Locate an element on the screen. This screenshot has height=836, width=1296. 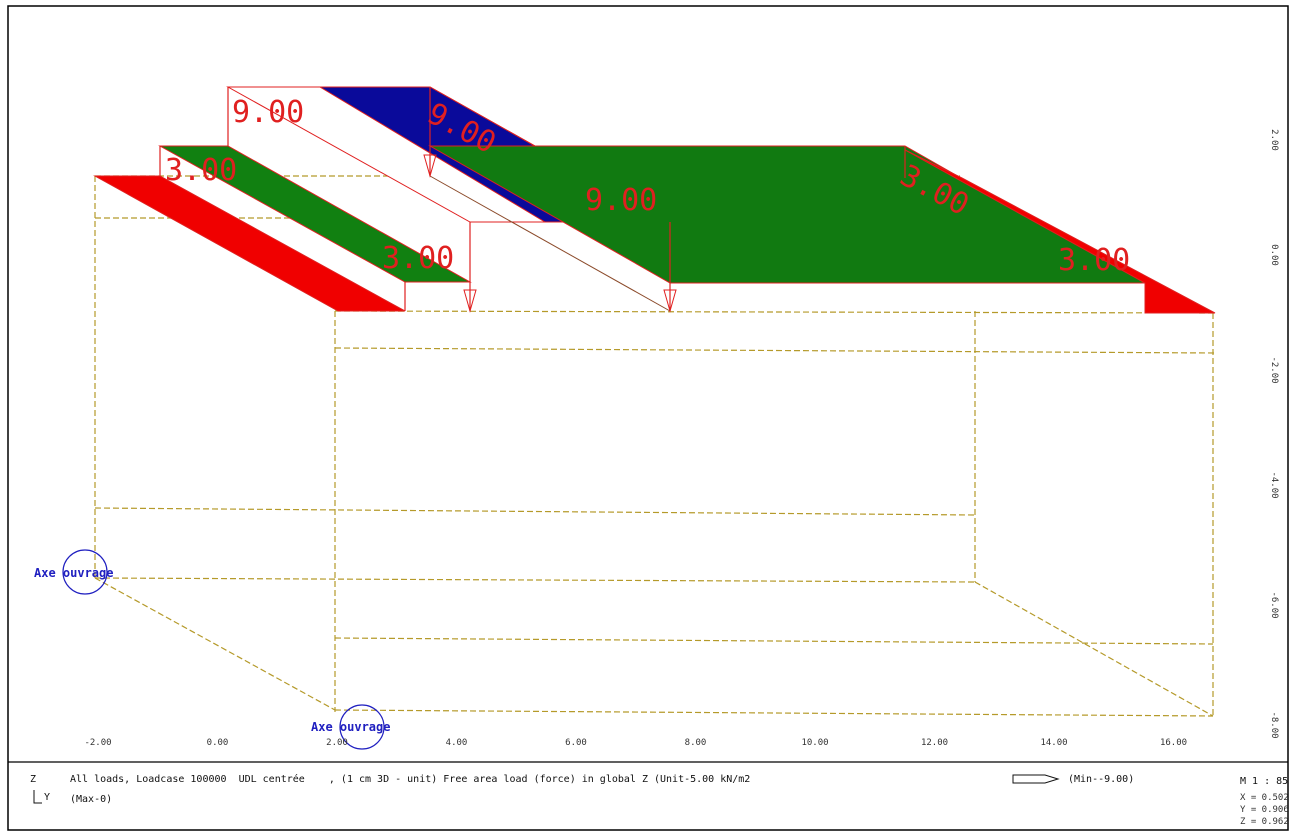
x-tick-label: 4.00 is located at coordinates (457, 743).